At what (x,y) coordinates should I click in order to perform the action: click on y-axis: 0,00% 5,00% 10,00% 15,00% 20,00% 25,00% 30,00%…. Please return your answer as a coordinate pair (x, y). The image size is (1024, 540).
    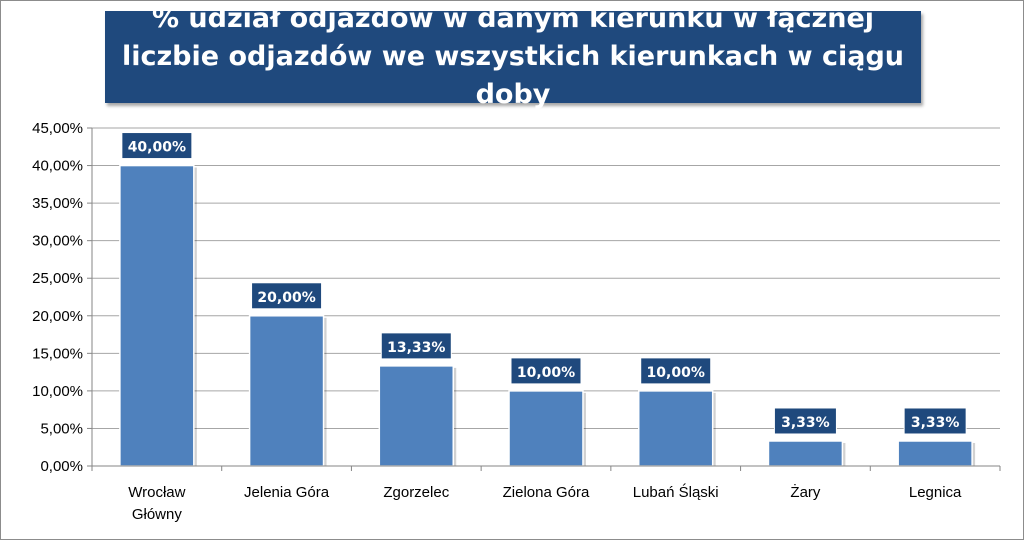
    Looking at the image, I should click on (62, 297).